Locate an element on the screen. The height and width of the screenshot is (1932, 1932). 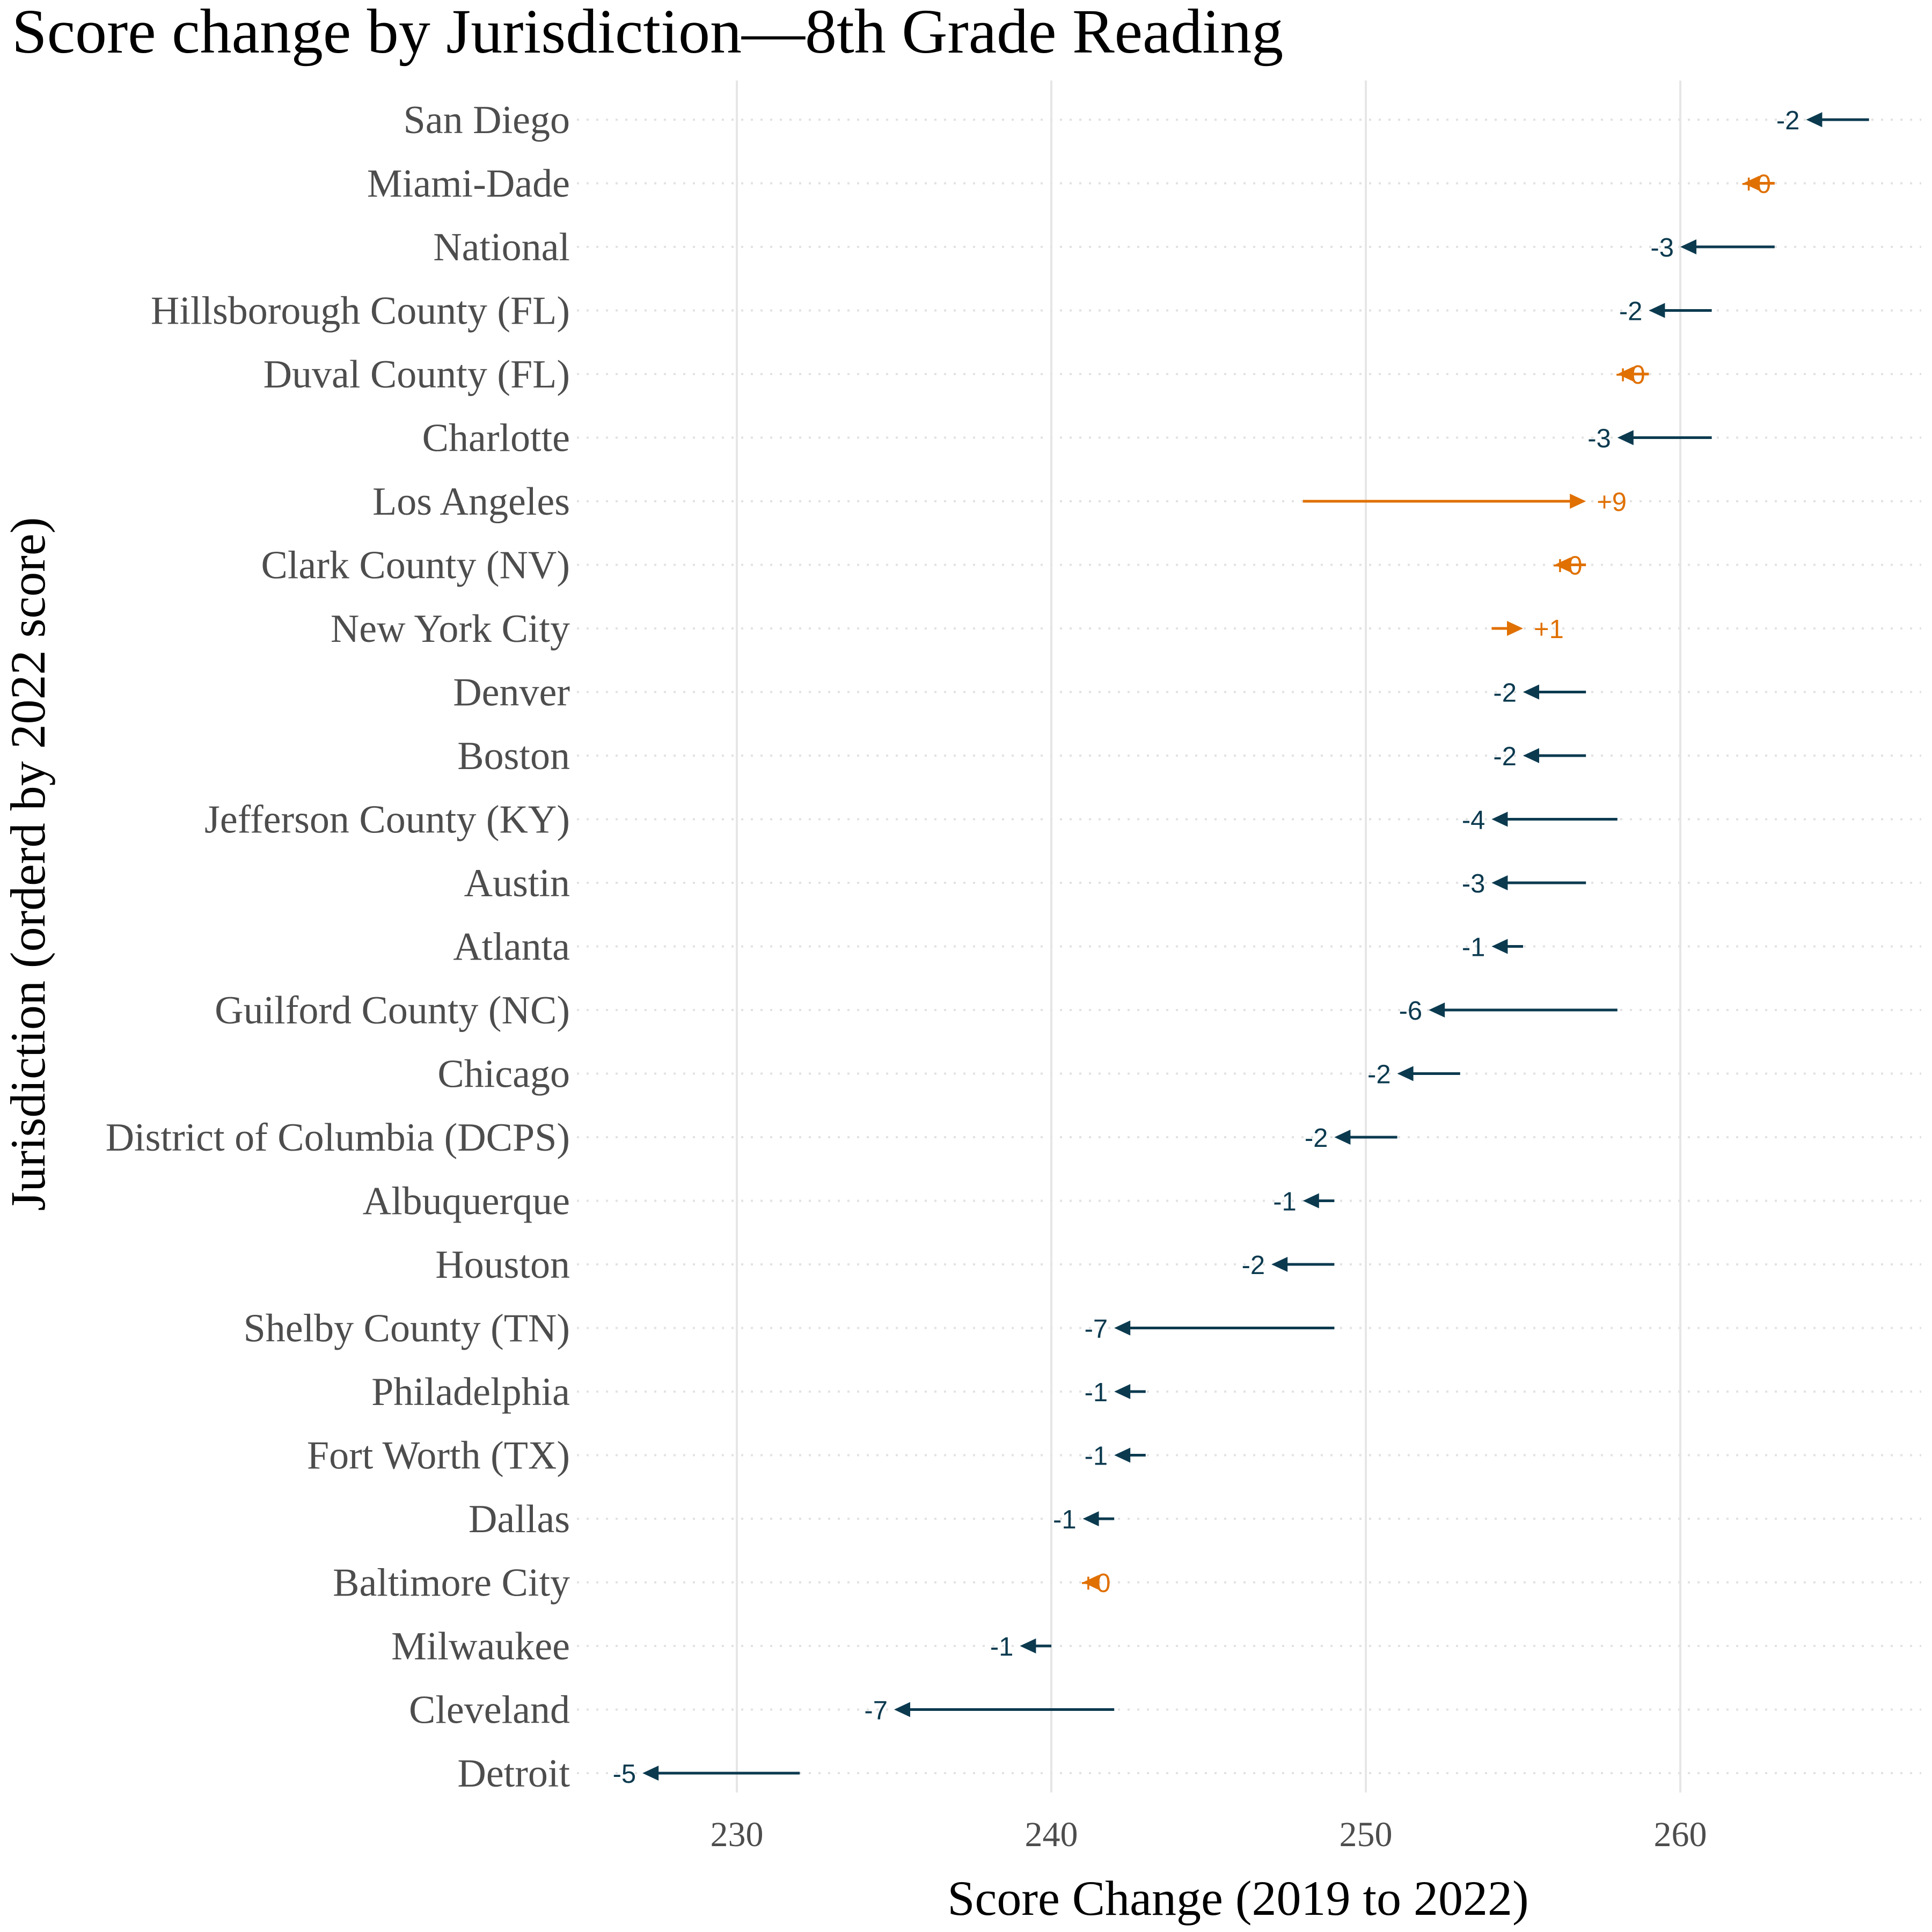
category-label: National is located at coordinates (501, 247).